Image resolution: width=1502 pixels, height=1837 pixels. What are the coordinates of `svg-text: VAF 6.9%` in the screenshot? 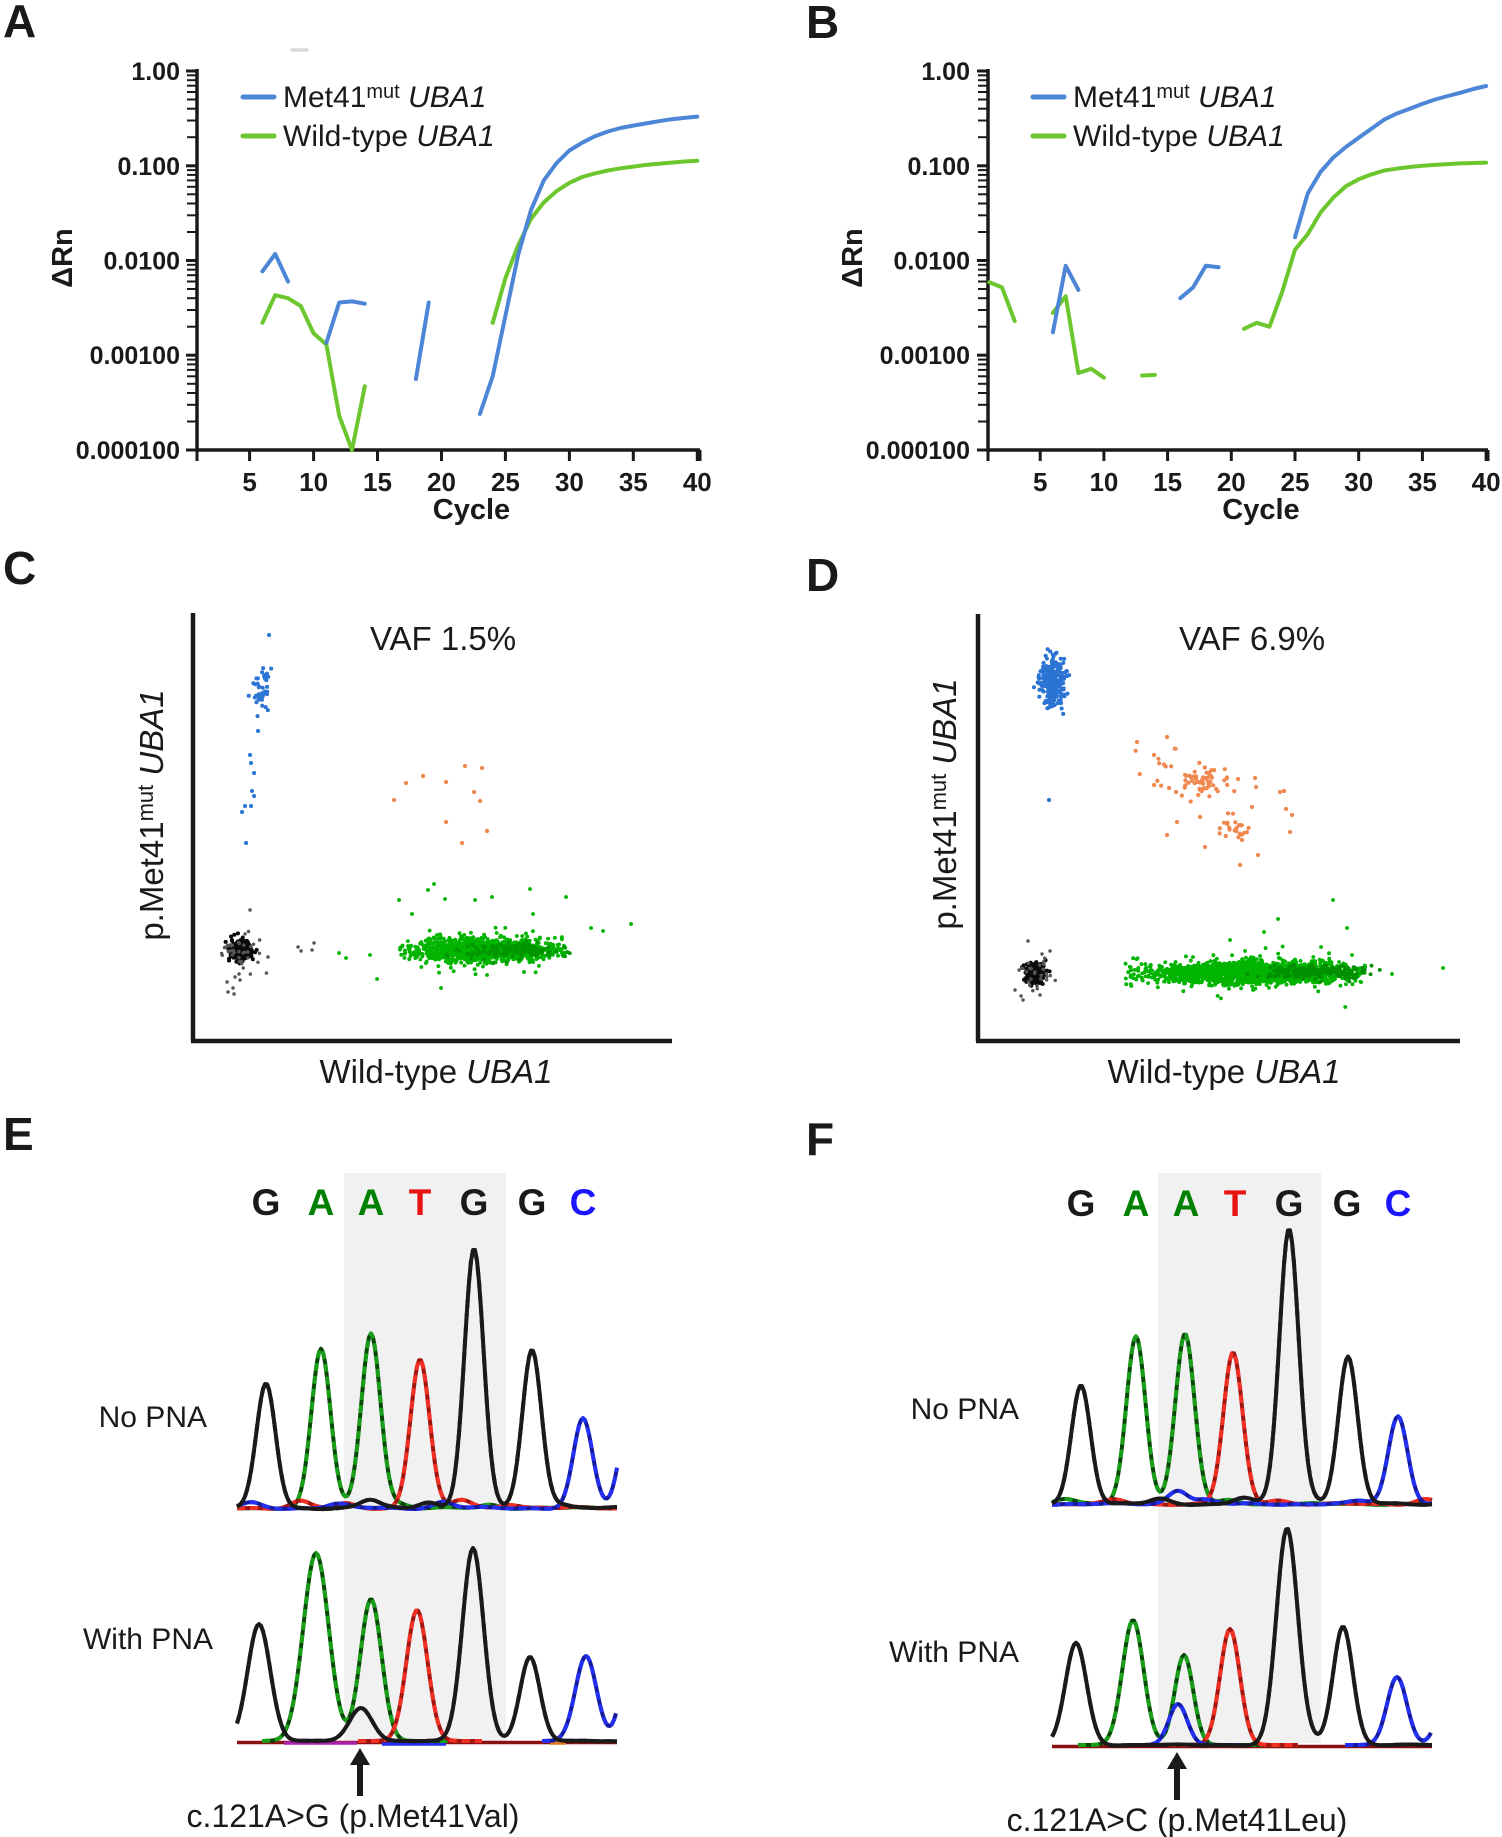 It's located at (1252, 638).